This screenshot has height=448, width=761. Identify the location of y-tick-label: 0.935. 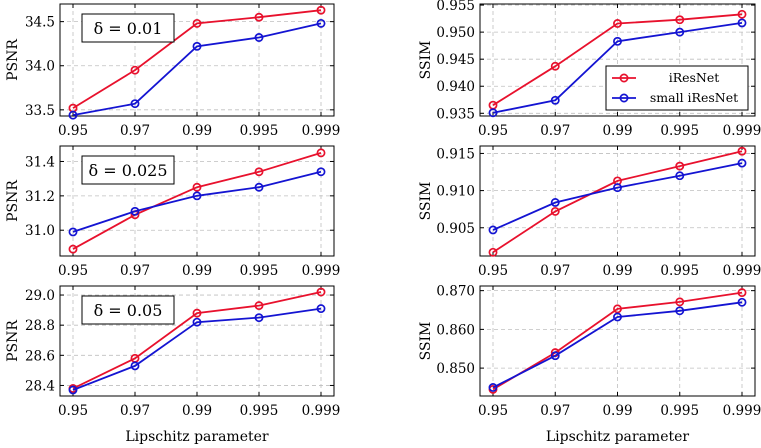
(455, 114).